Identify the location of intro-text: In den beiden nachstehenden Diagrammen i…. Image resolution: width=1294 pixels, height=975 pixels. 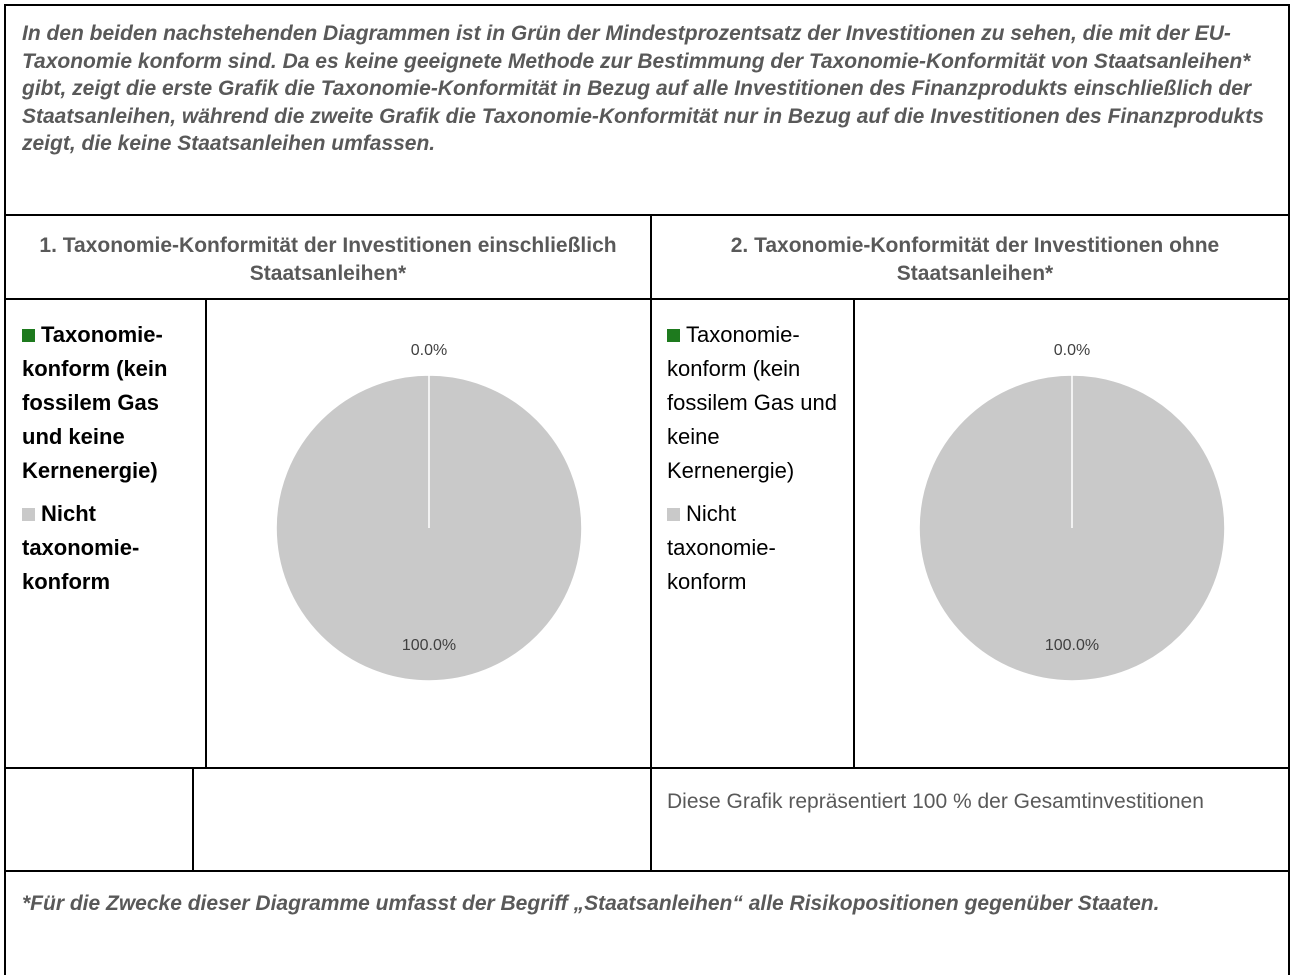
(643, 88).